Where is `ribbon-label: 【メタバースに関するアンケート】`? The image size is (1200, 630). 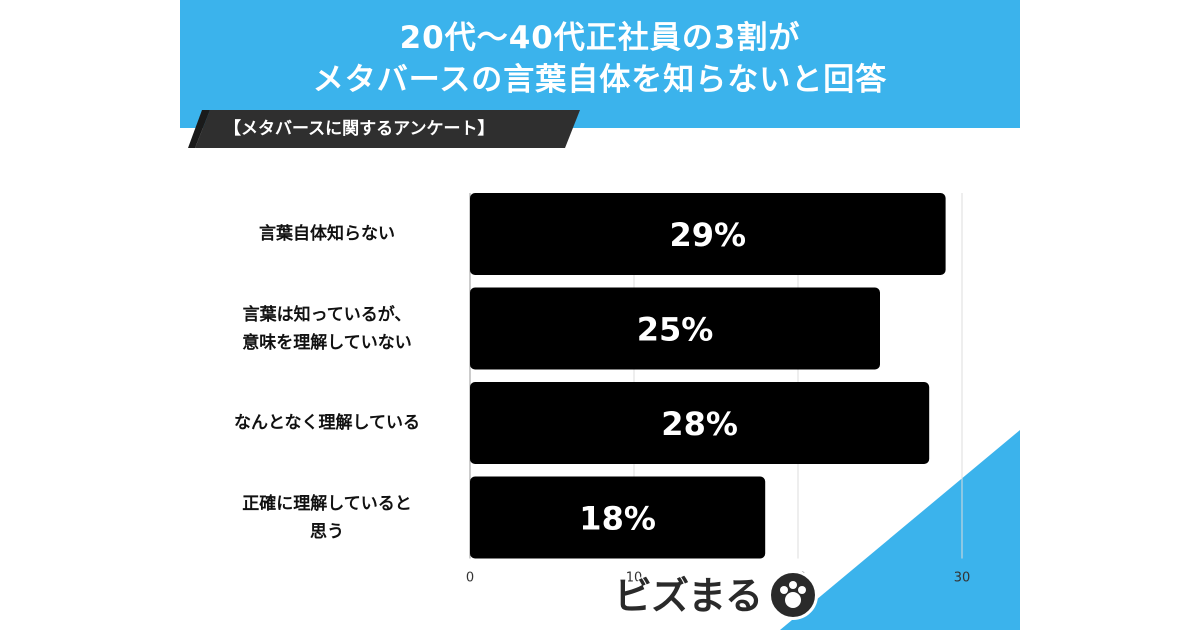
ribbon-label: 【メタバースに関するアンケート】 is located at coordinates (359, 129).